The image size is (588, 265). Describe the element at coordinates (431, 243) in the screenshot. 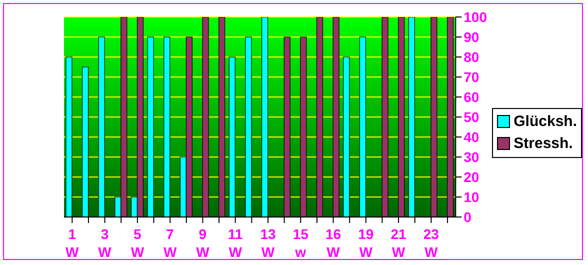

I see `x-tick-label: 23 W` at that location.